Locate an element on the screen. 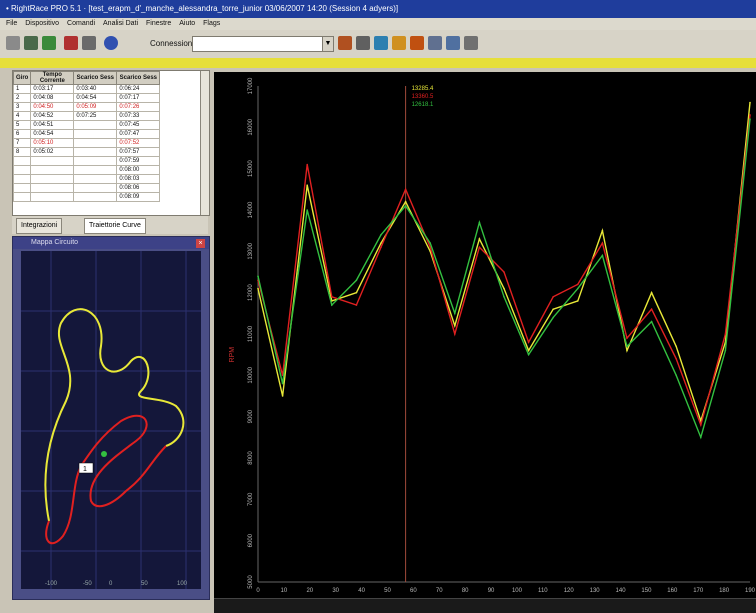  map-title-bar: Mappa Circuito × is located at coordinates (111, 243).